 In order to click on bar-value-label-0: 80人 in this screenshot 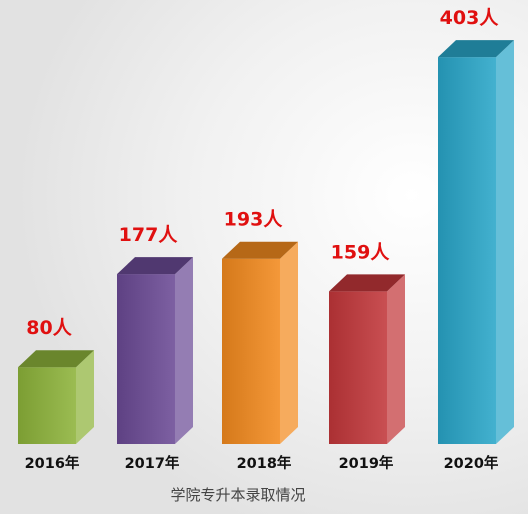, I will do `click(49, 328)`.